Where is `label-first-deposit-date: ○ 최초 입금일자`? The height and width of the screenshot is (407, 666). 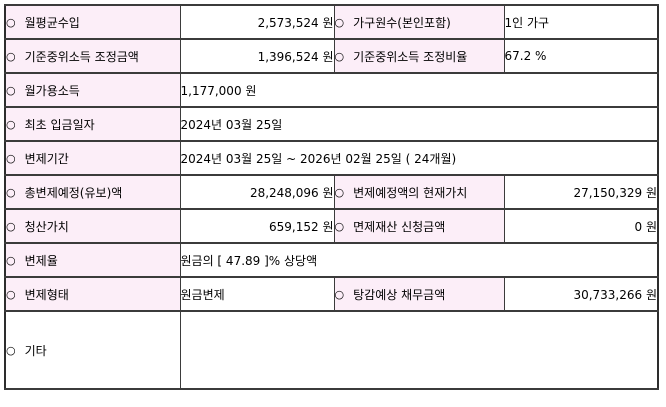
label-first-deposit-date: ○ 최초 입금일자 is located at coordinates (92, 124).